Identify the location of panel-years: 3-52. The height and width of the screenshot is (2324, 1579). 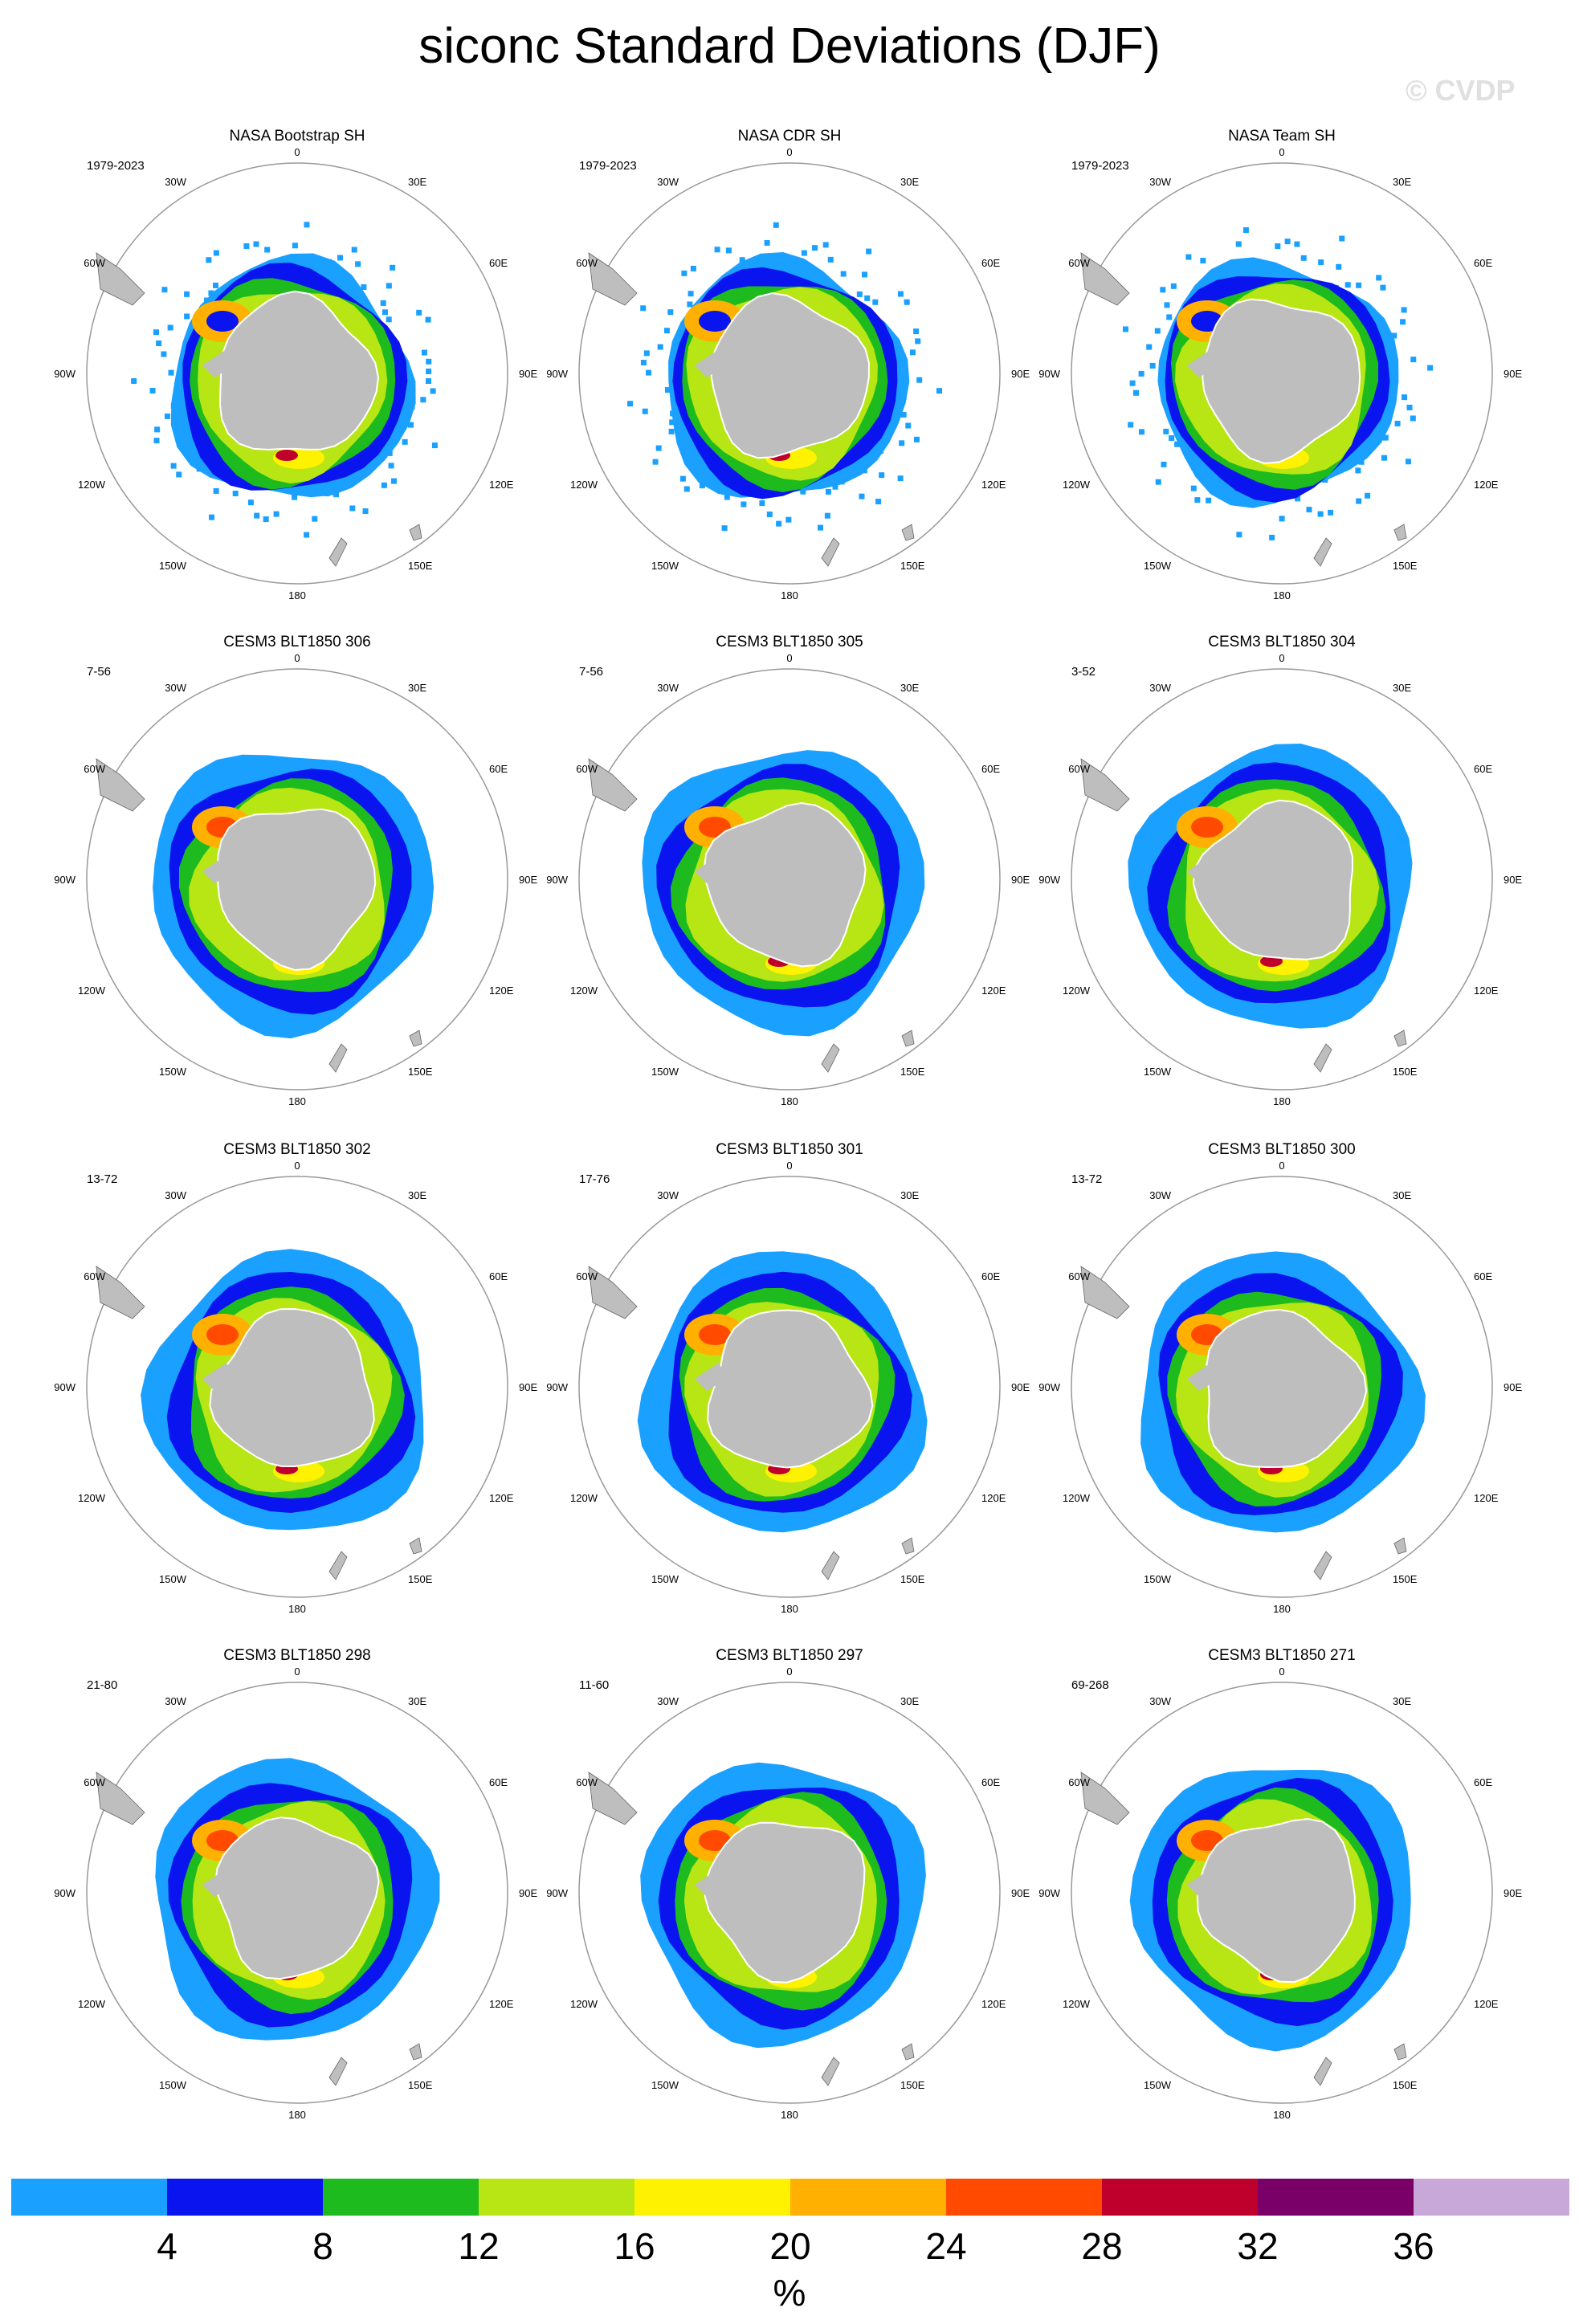
(1083, 672).